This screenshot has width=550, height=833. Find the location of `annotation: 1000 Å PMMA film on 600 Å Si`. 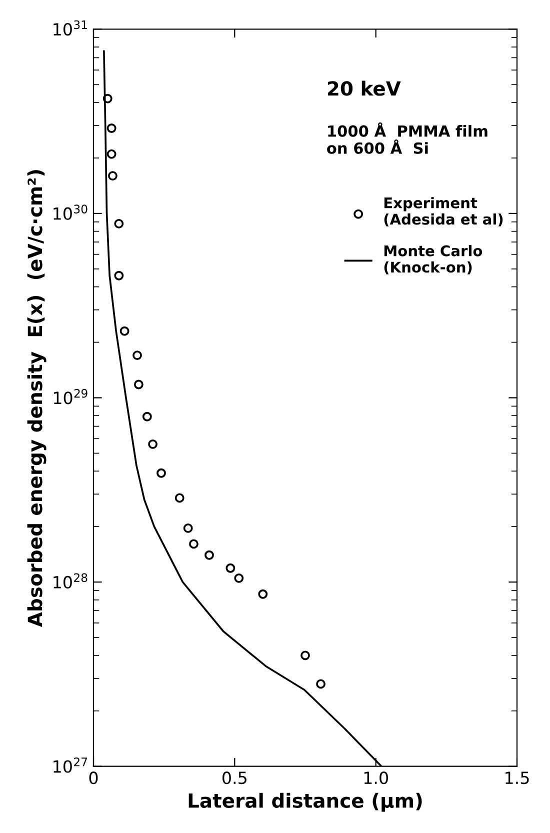

annotation: 1000 Å PMMA film on 600 Å Si is located at coordinates (407, 138).